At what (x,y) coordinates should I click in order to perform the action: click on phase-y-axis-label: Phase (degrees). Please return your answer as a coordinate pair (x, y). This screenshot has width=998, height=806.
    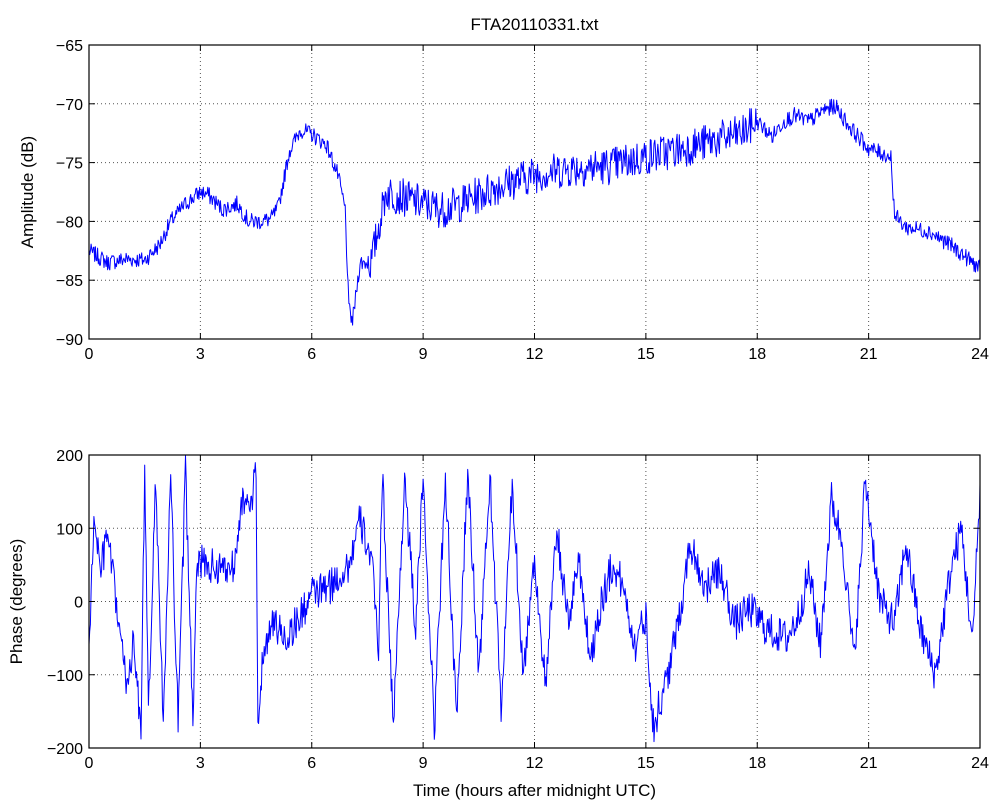
    Looking at the image, I should click on (16, 602).